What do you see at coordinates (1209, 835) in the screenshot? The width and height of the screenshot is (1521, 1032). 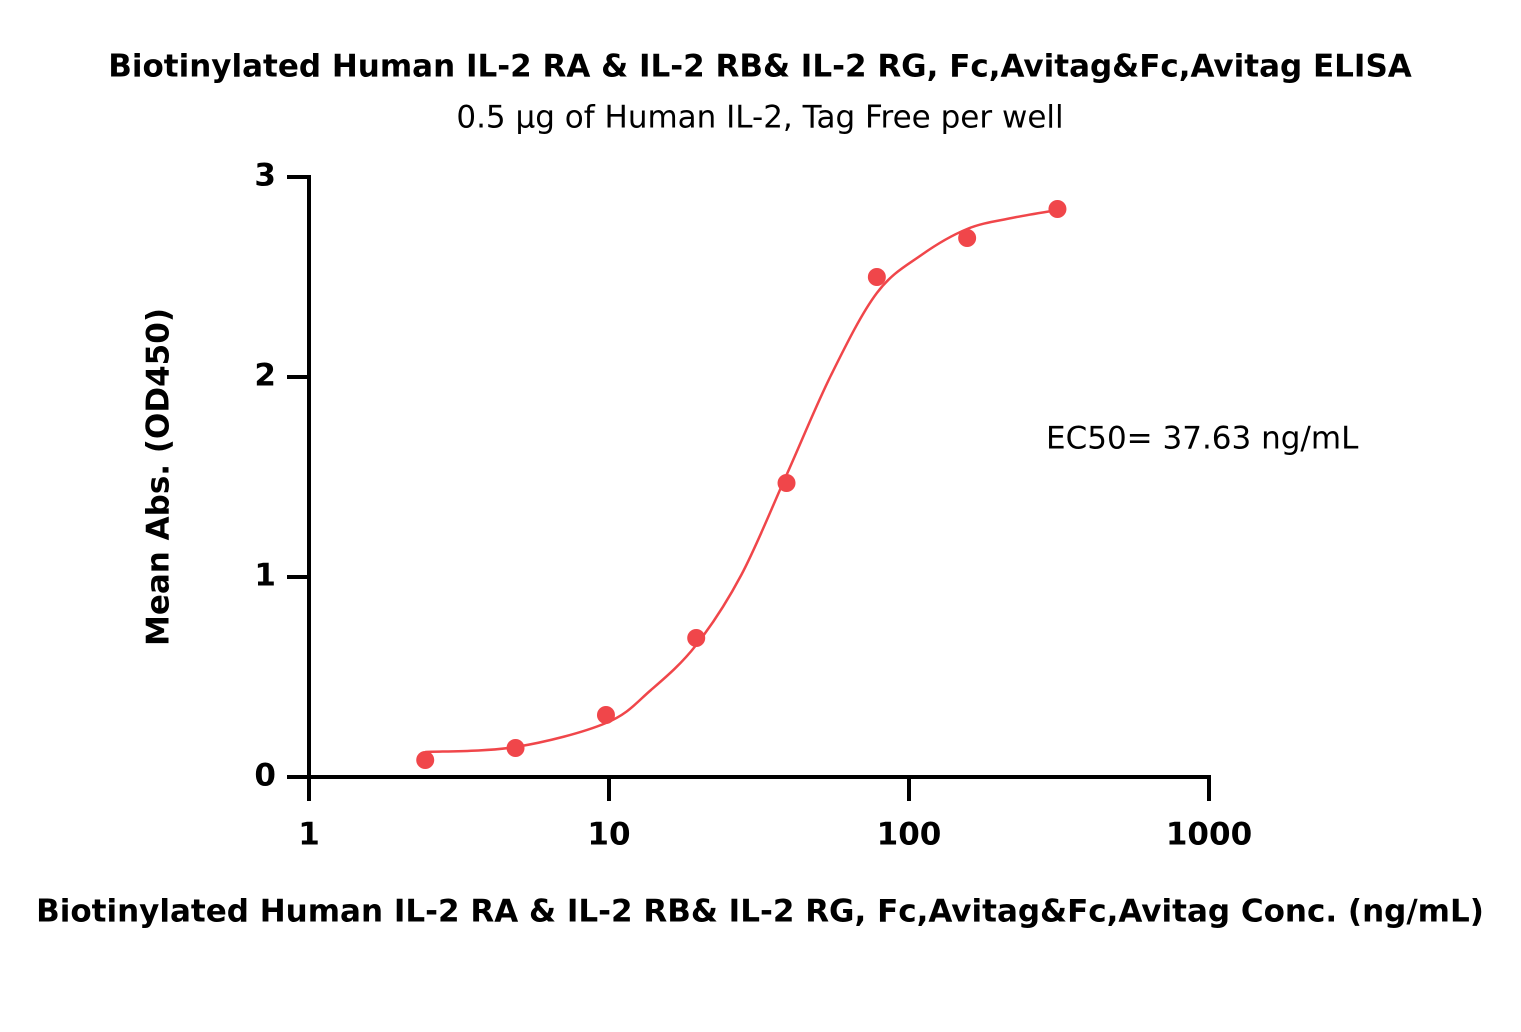 I see `x-tick-label: 1000` at bounding box center [1209, 835].